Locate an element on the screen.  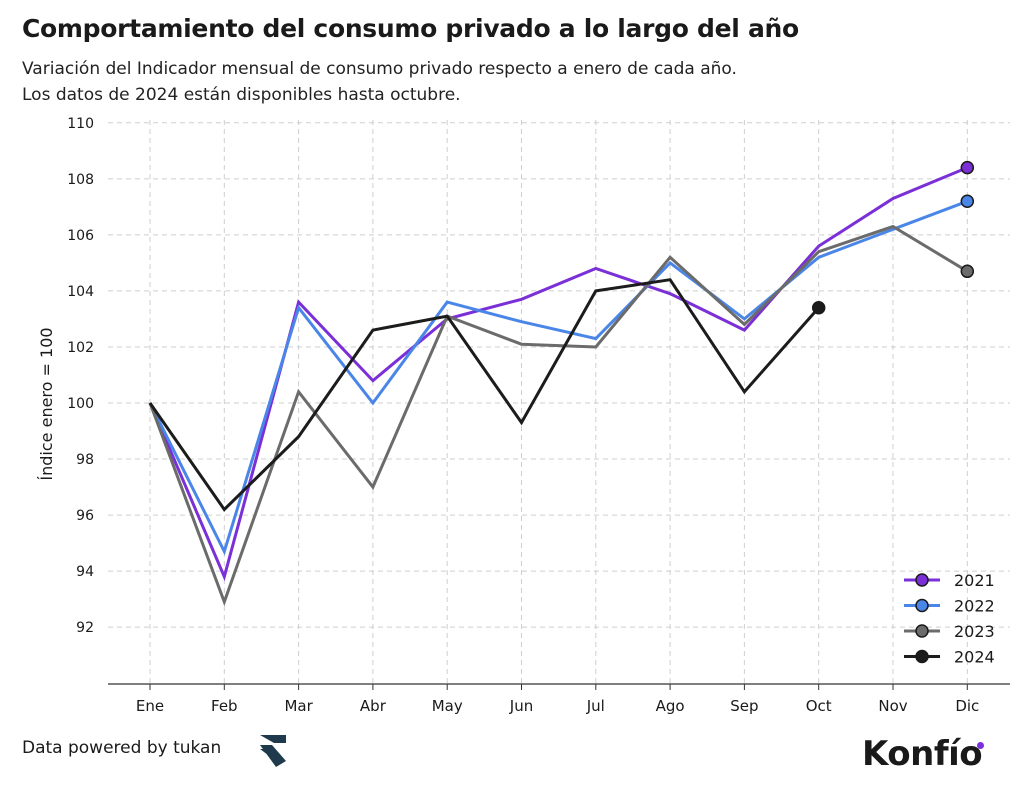
source-note: Data powered by tukan is located at coordinates (122, 748).